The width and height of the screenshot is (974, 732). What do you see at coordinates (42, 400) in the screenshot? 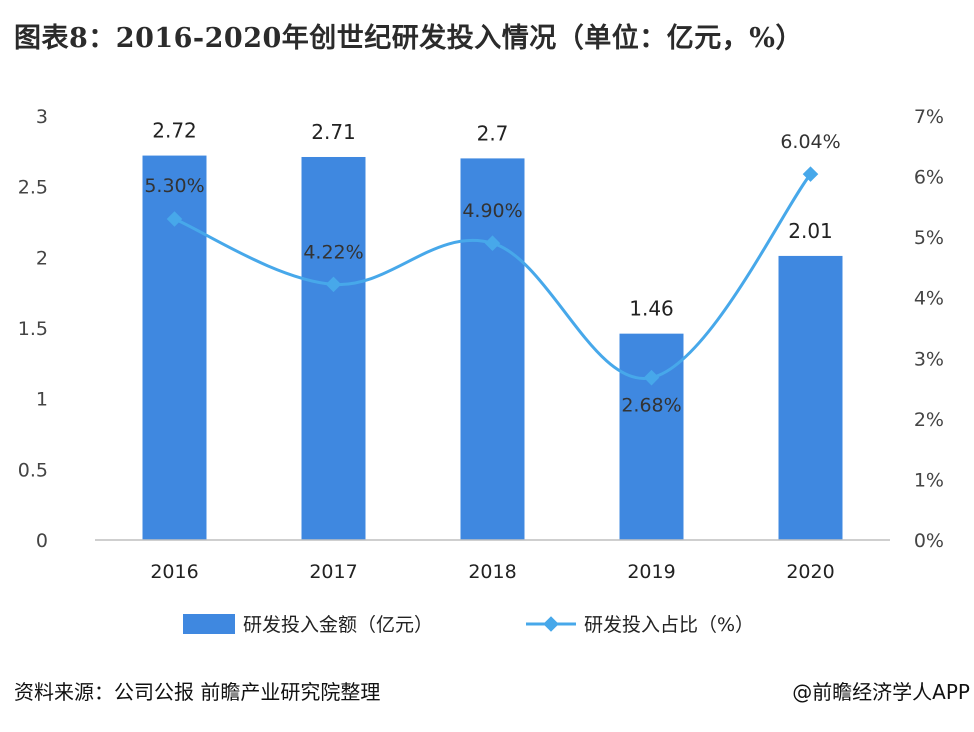
I see `left-tick-label: 1` at bounding box center [42, 400].